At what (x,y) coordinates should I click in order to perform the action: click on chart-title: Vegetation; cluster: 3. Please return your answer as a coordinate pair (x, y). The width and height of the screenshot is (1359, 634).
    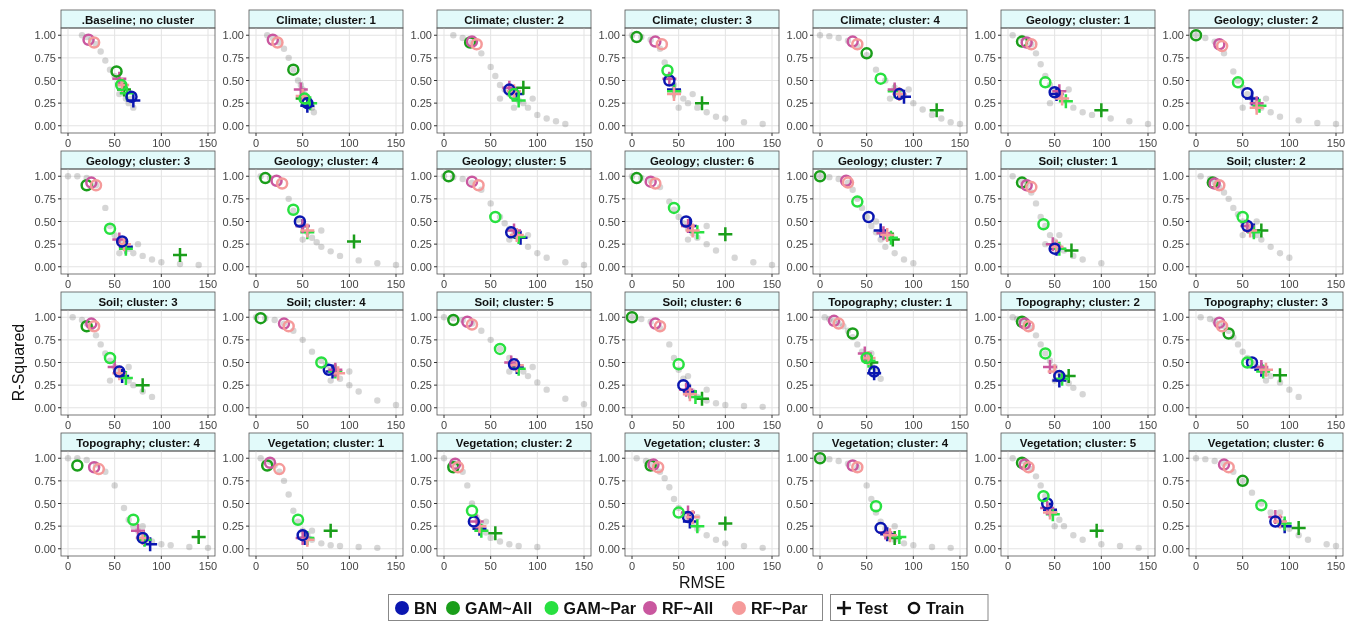
    Looking at the image, I should click on (702, 442).